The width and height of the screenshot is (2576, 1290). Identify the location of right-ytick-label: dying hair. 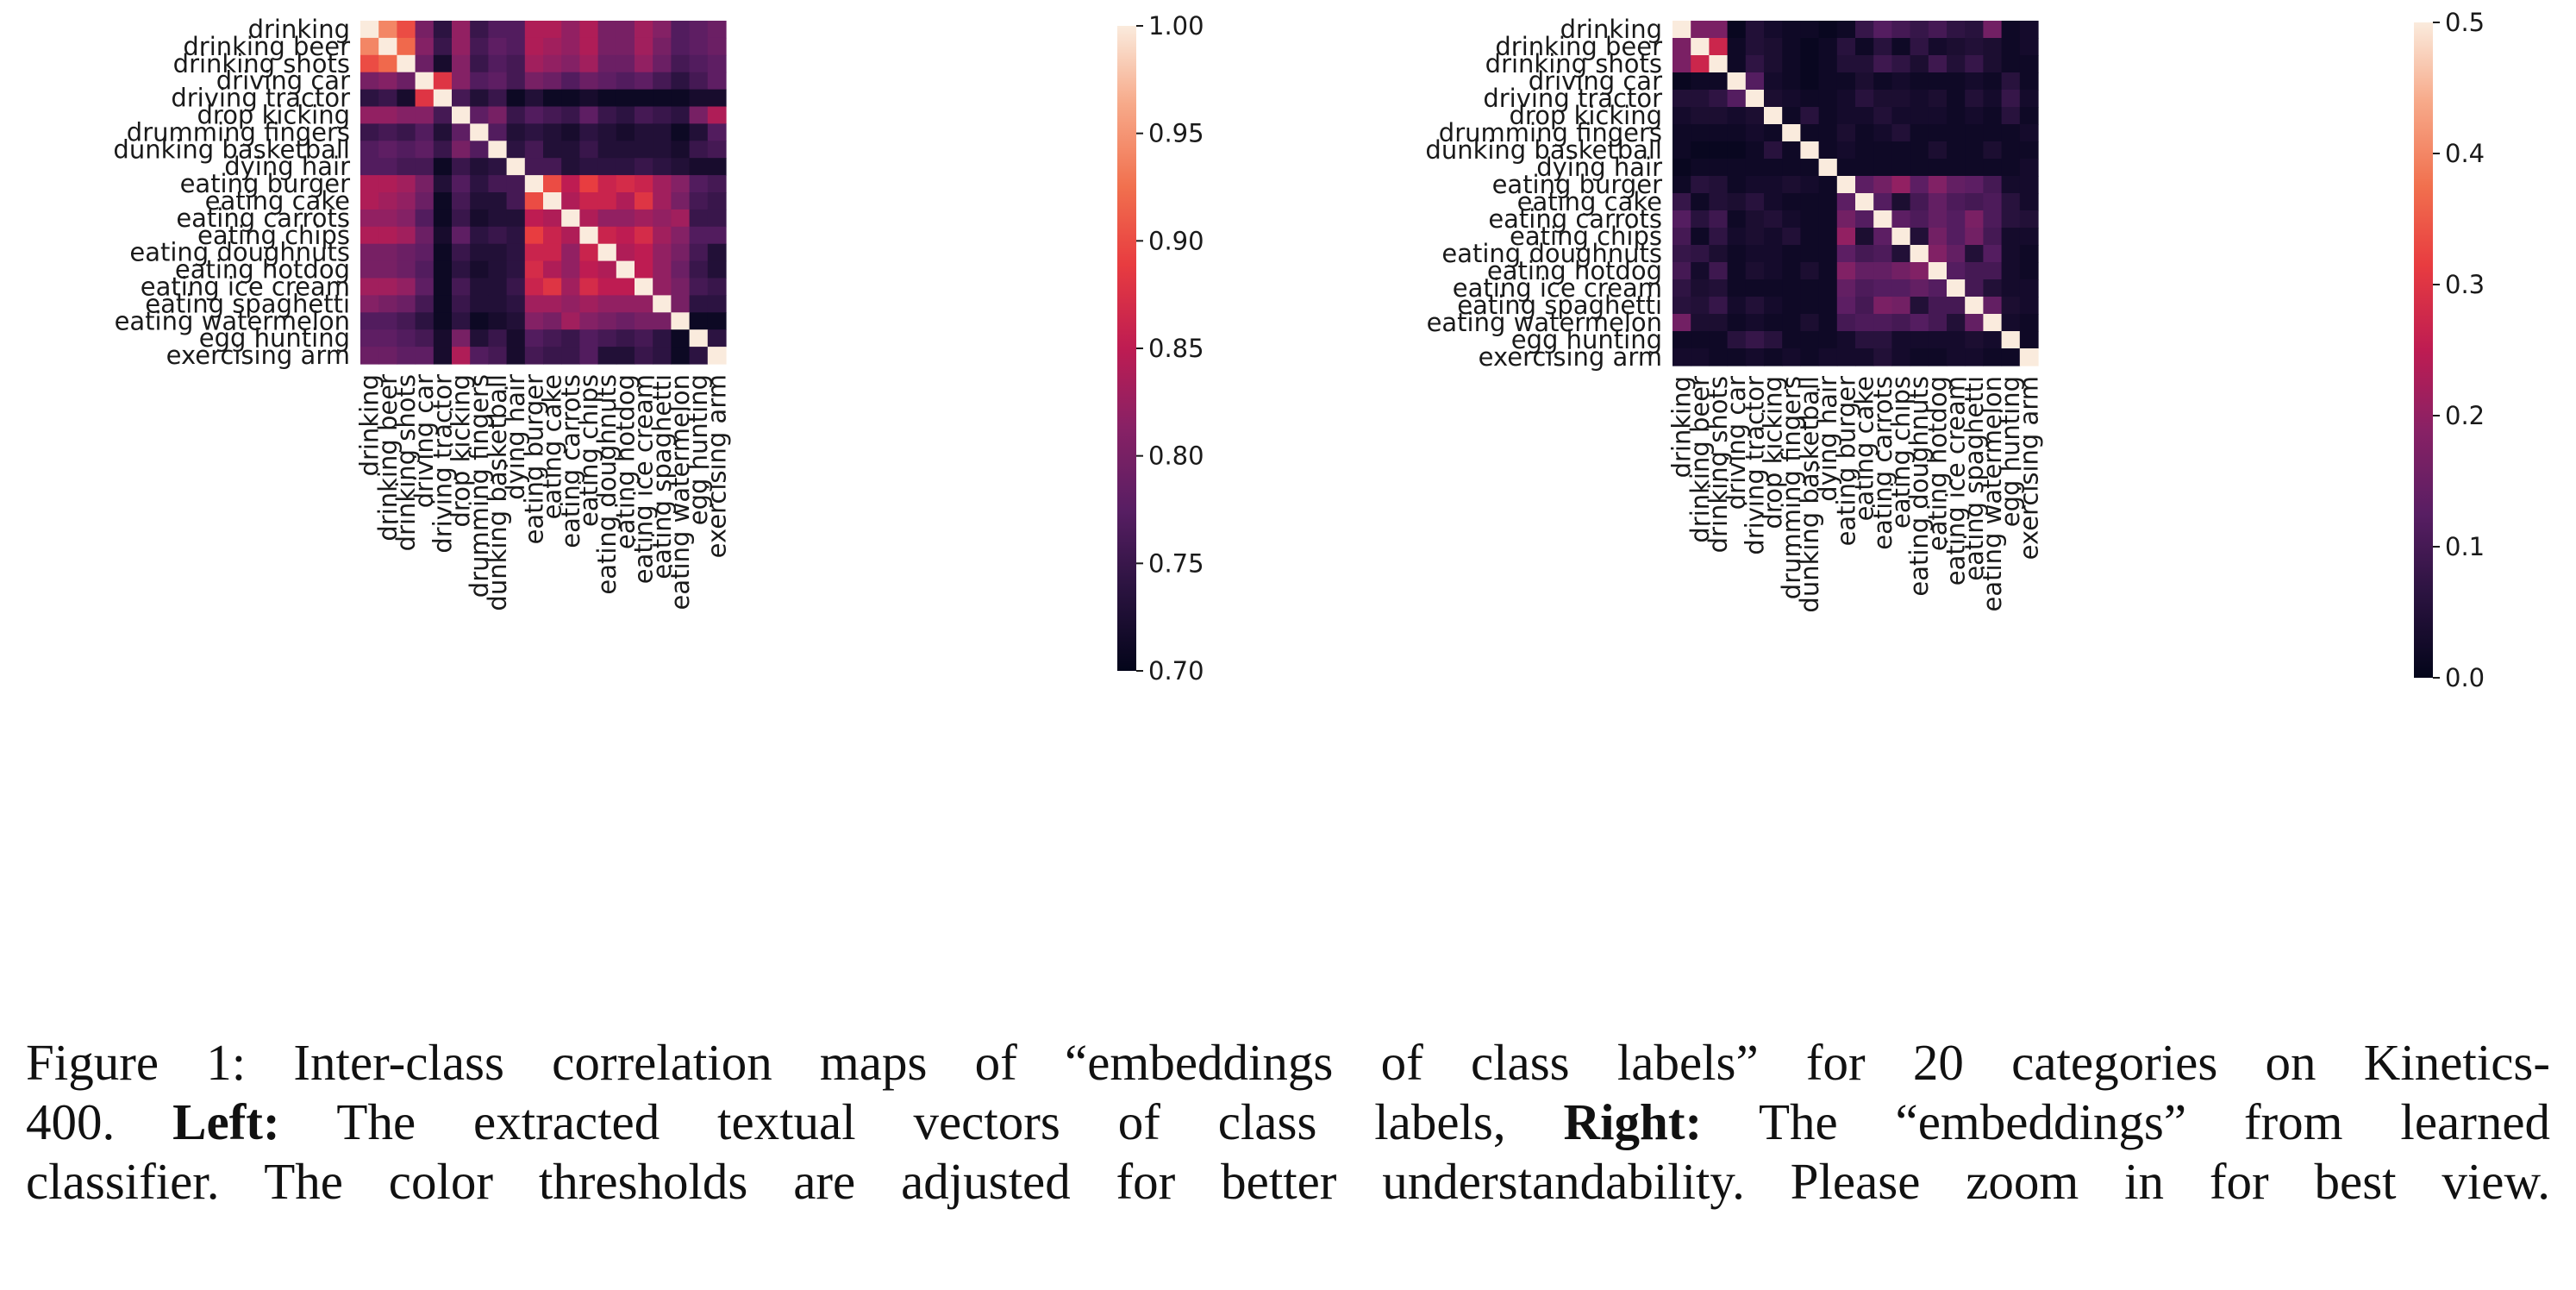
(1599, 167).